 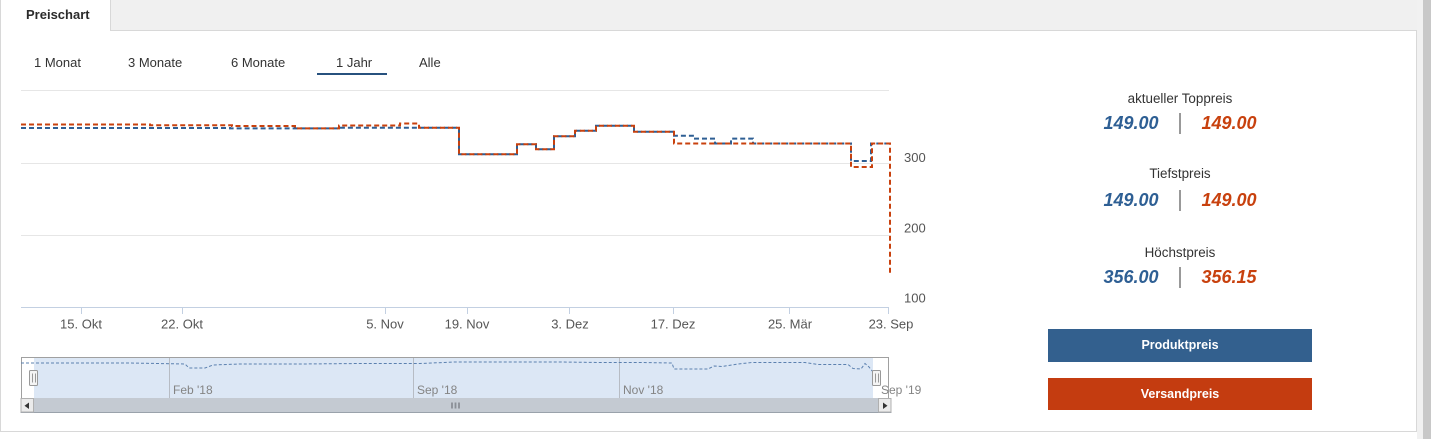 I want to click on svg-text: 19. Nov, so click(x=467, y=324).